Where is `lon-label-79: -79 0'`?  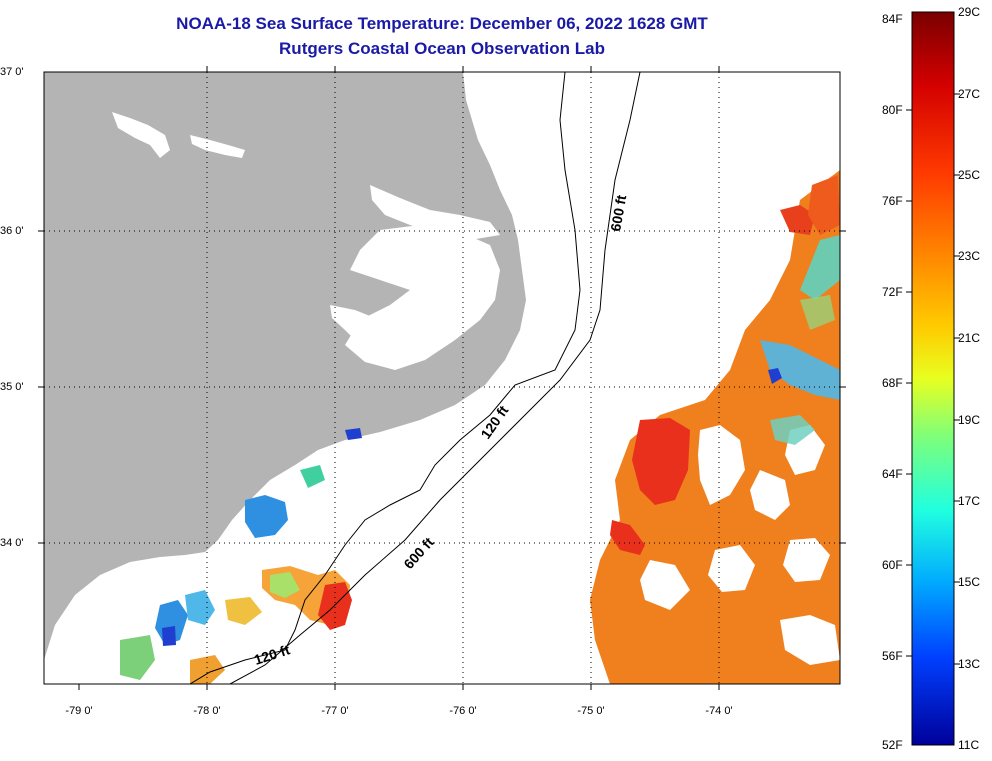
lon-label-79: -79 0' is located at coordinates (79, 711).